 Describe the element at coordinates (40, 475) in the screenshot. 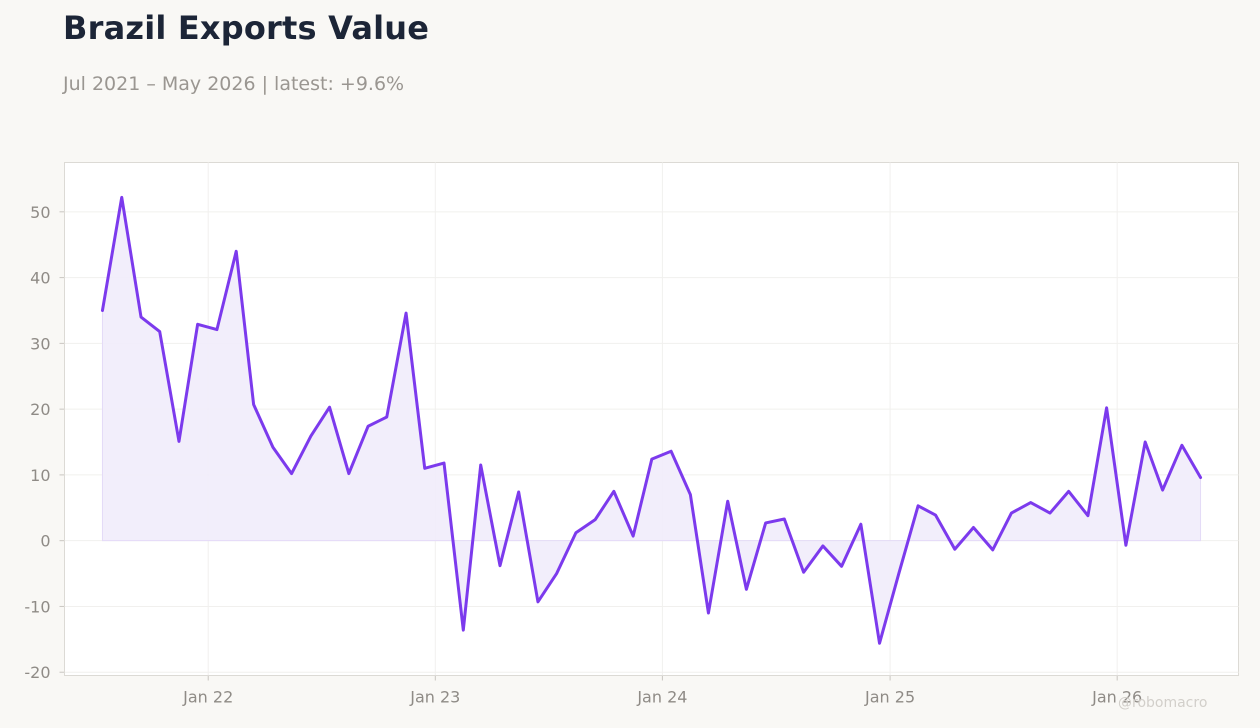

I see `y-tick-label: 10` at that location.